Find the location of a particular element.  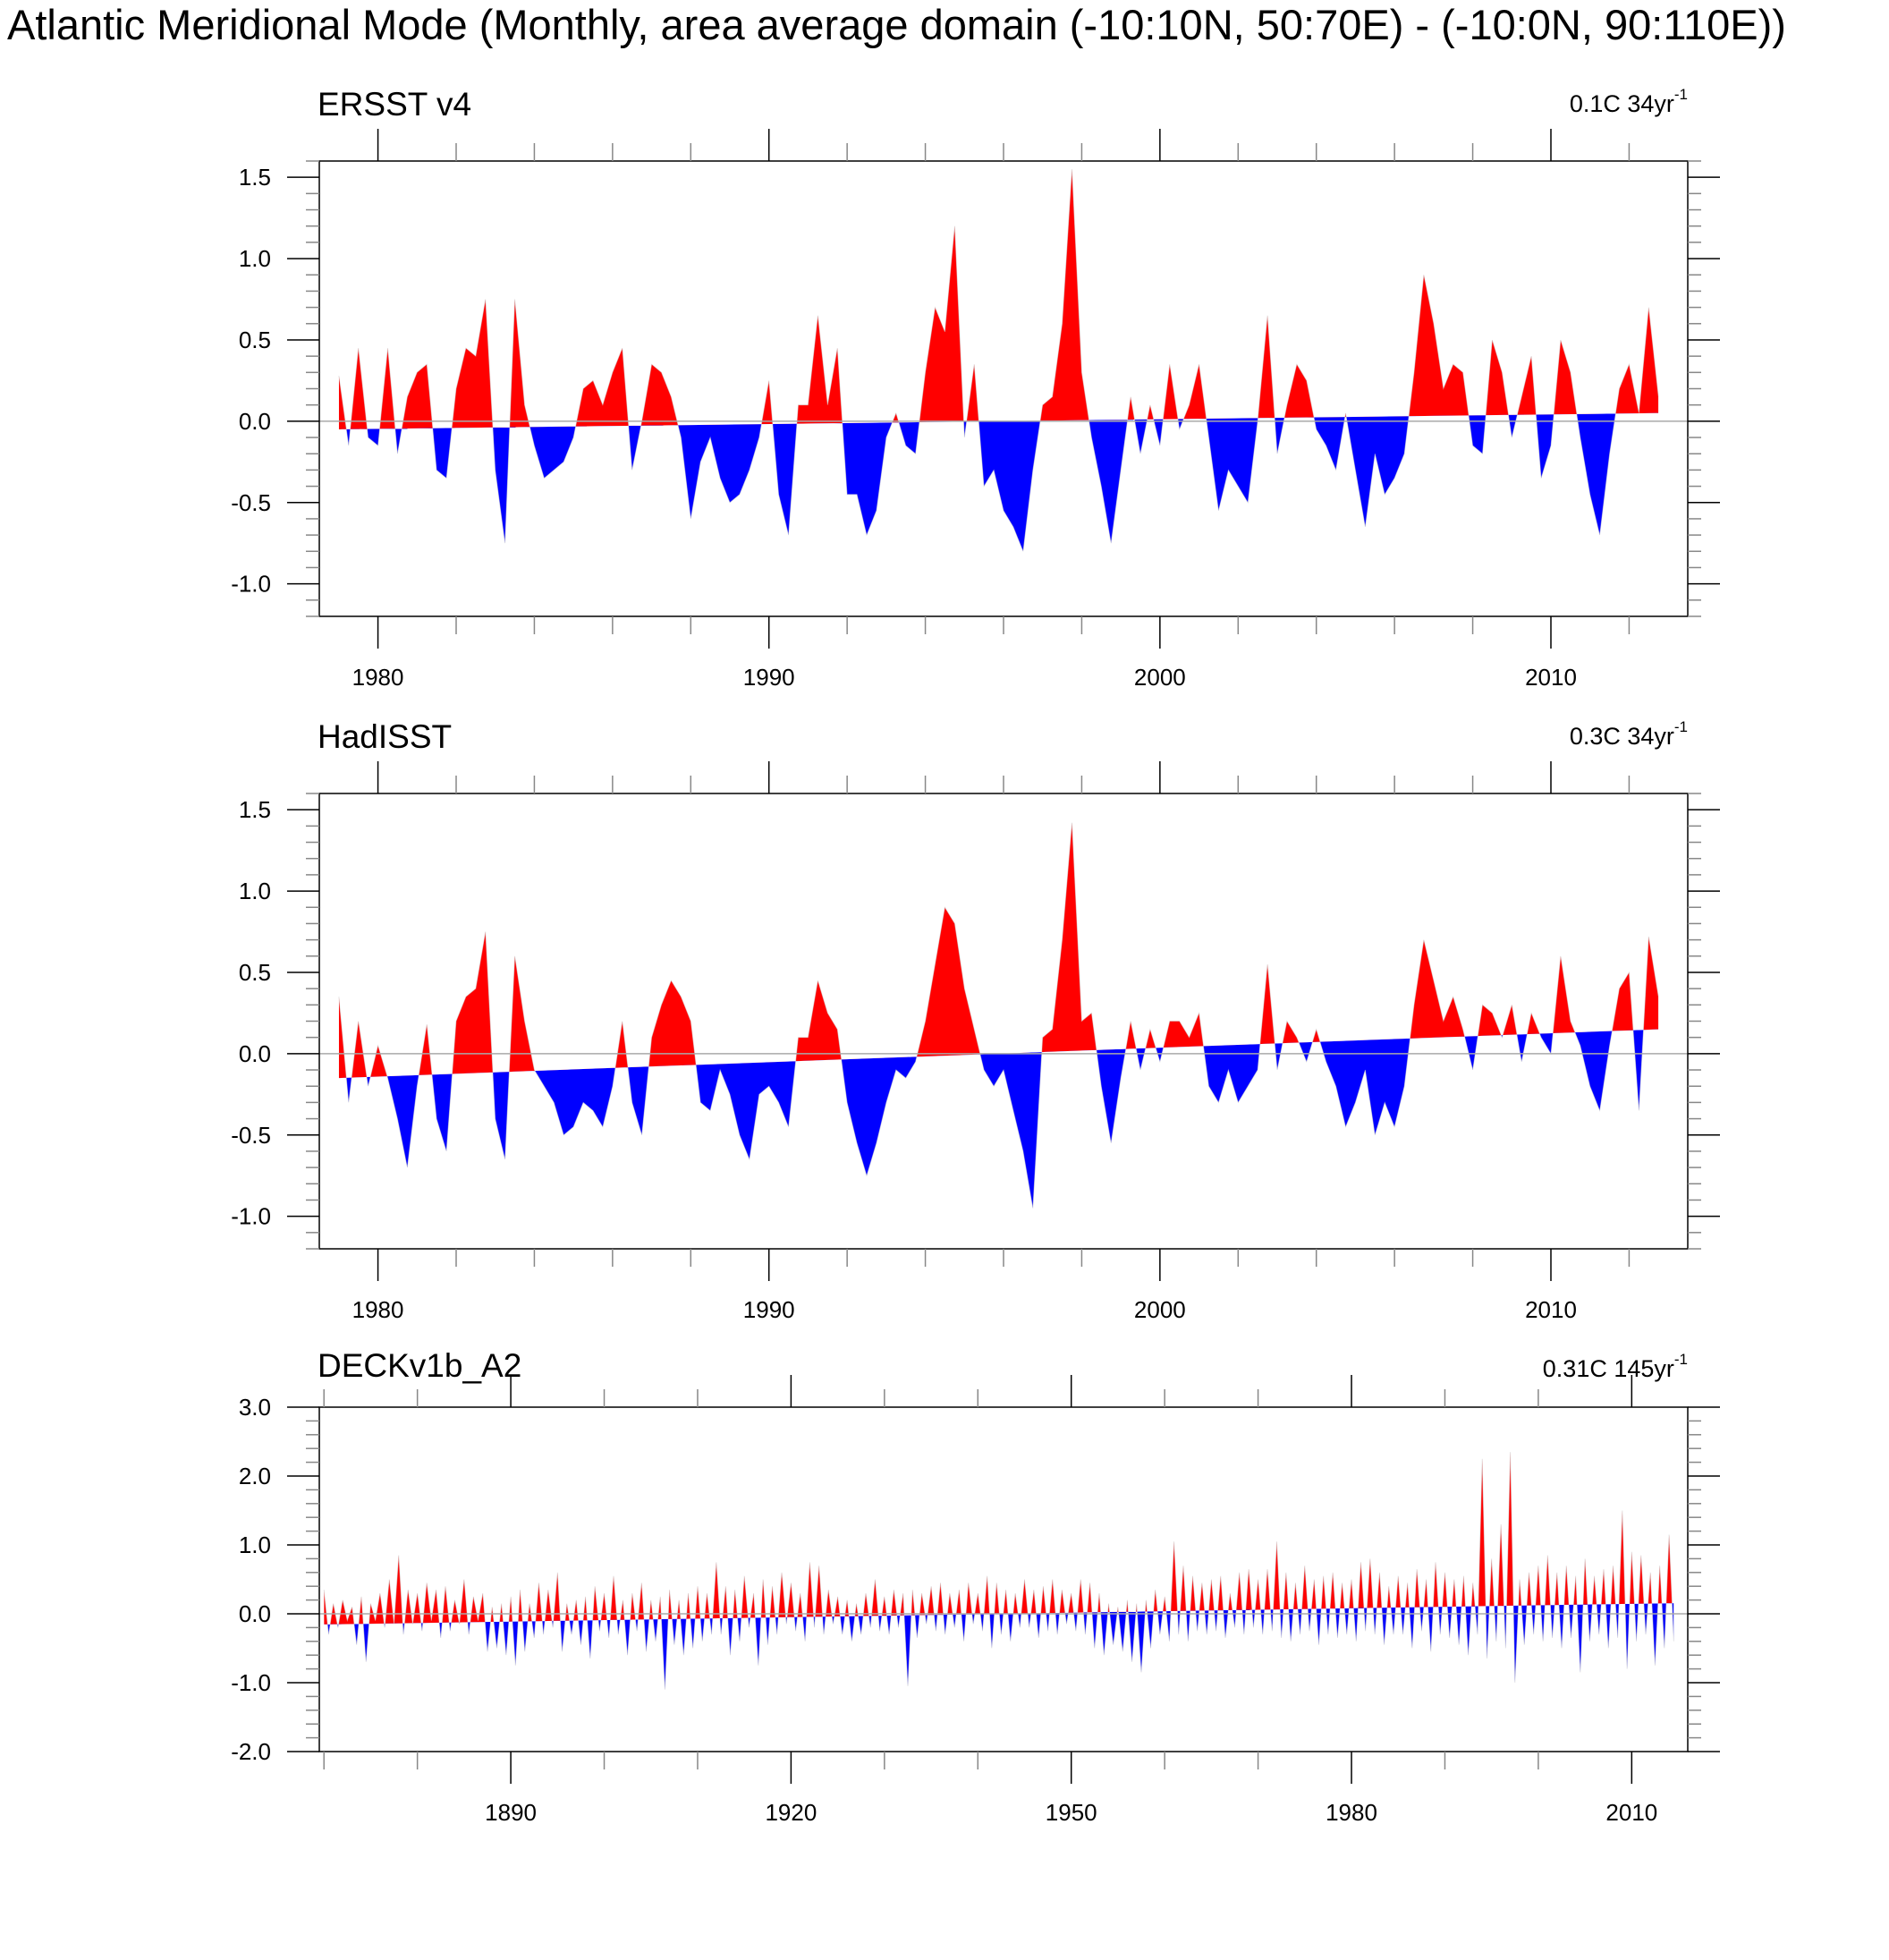

y-tick-label: -2.0 is located at coordinates (251, 1751).